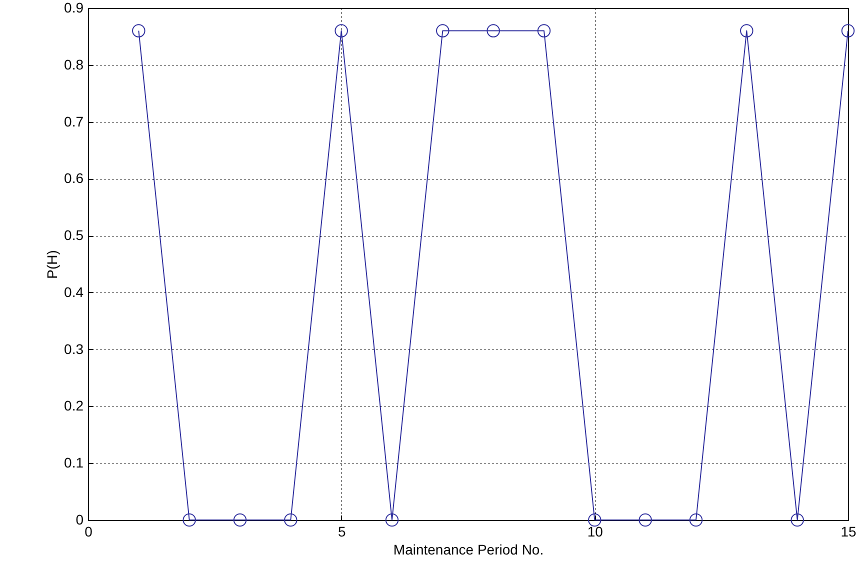  Describe the element at coordinates (342, 532) in the screenshot. I see `x-tick-label: 5` at that location.